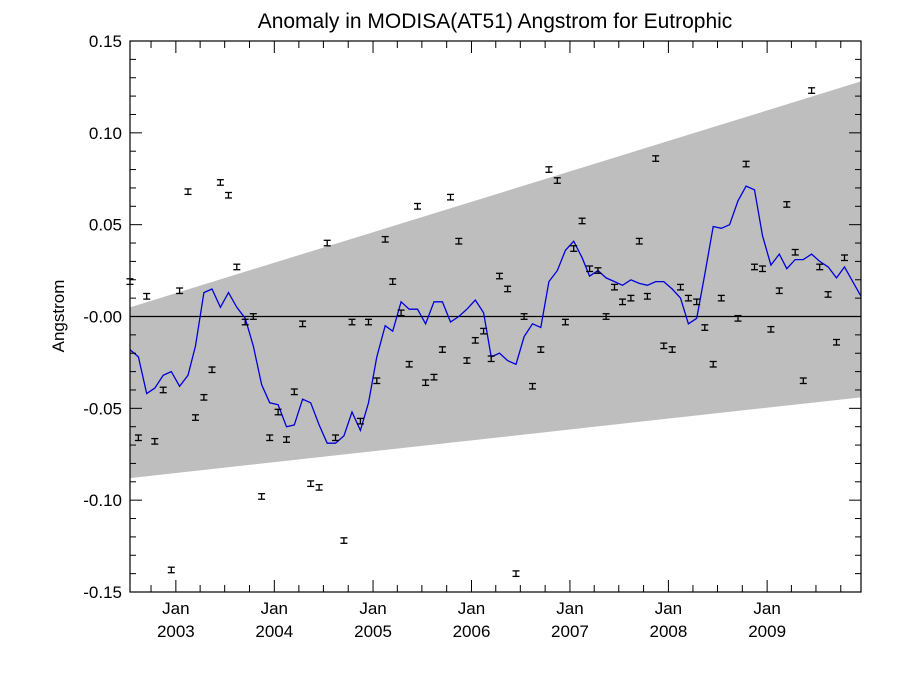 The image size is (900, 675). I want to click on x-tick-year-label: 2004, so click(274, 631).